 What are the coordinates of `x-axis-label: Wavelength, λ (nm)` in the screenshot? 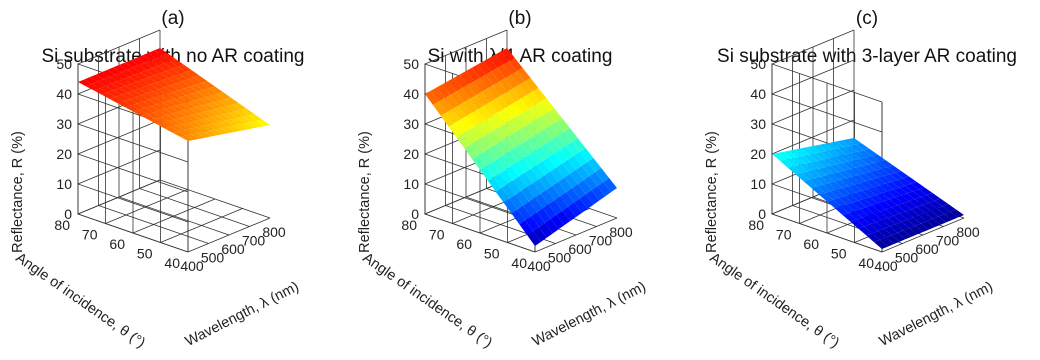 It's located at (936, 314).